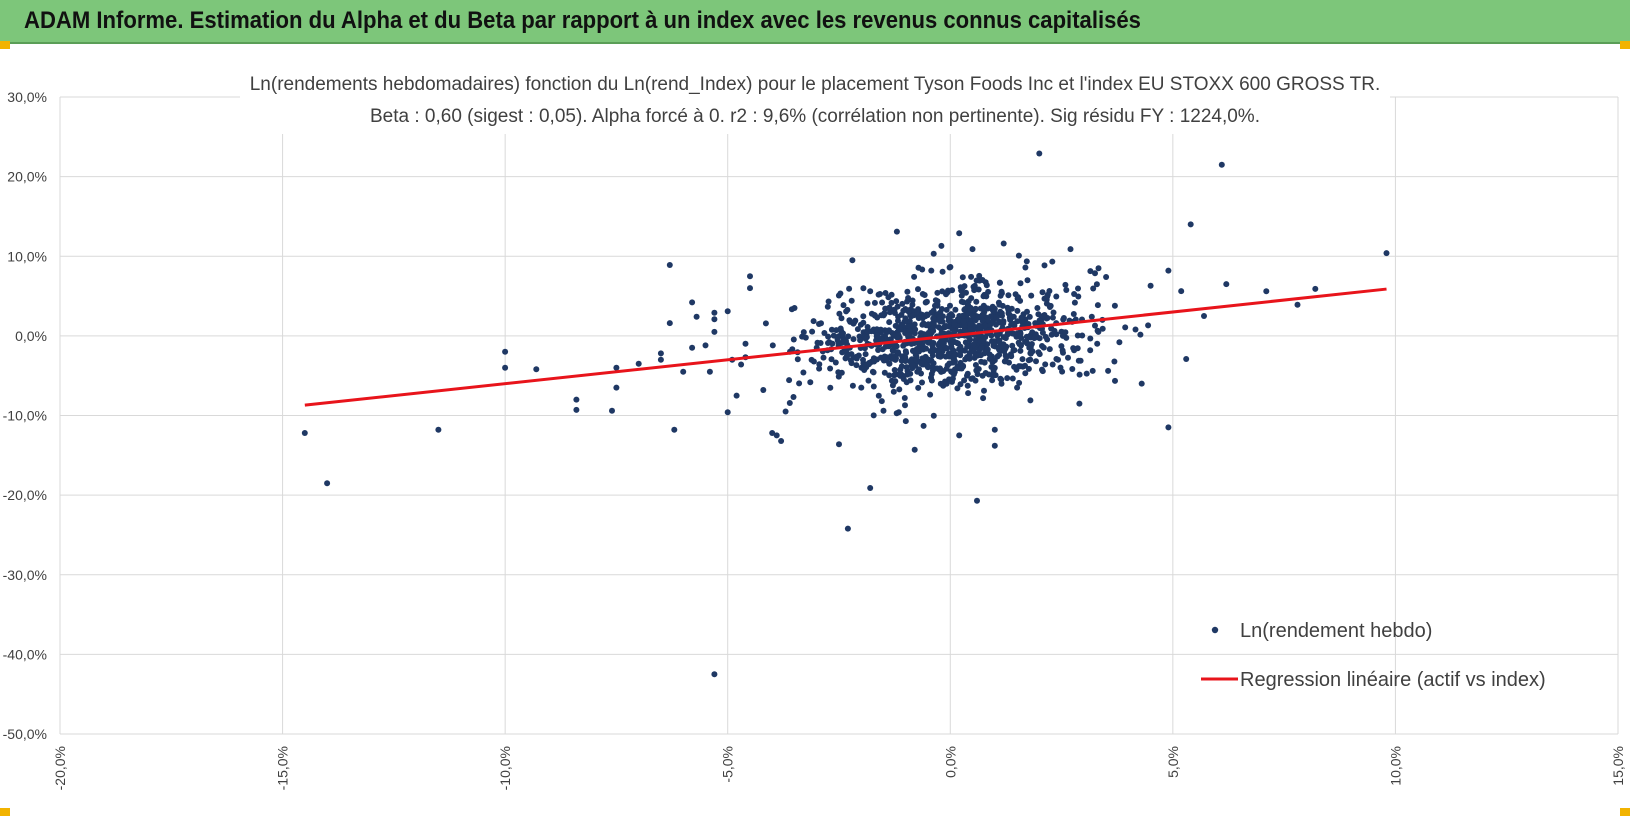 Image resolution: width=1630 pixels, height=816 pixels. Describe the element at coordinates (1625, 45) in the screenshot. I see `corner-marker-top-right` at that location.